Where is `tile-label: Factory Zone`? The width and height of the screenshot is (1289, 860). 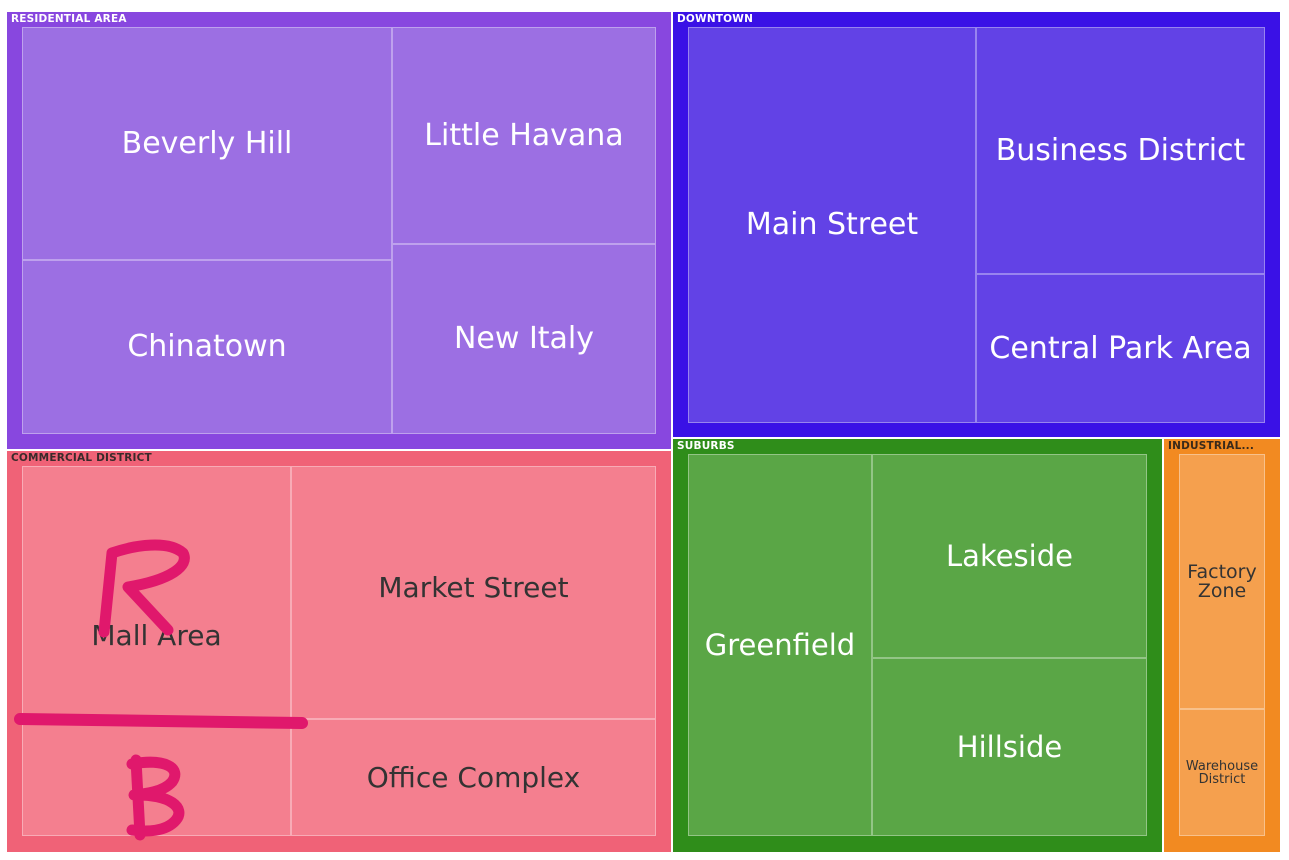
tile-label: Factory Zone is located at coordinates (1222, 581).